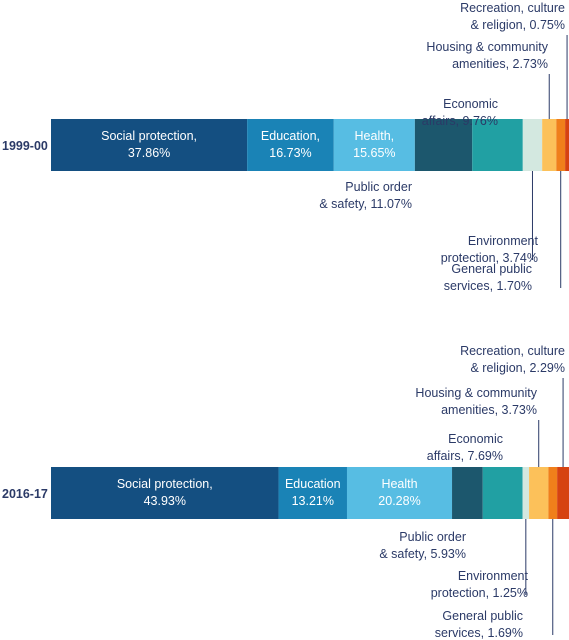 This screenshot has width=569, height=640. I want to click on segment-label: Education, 16.73%, so click(290, 144).